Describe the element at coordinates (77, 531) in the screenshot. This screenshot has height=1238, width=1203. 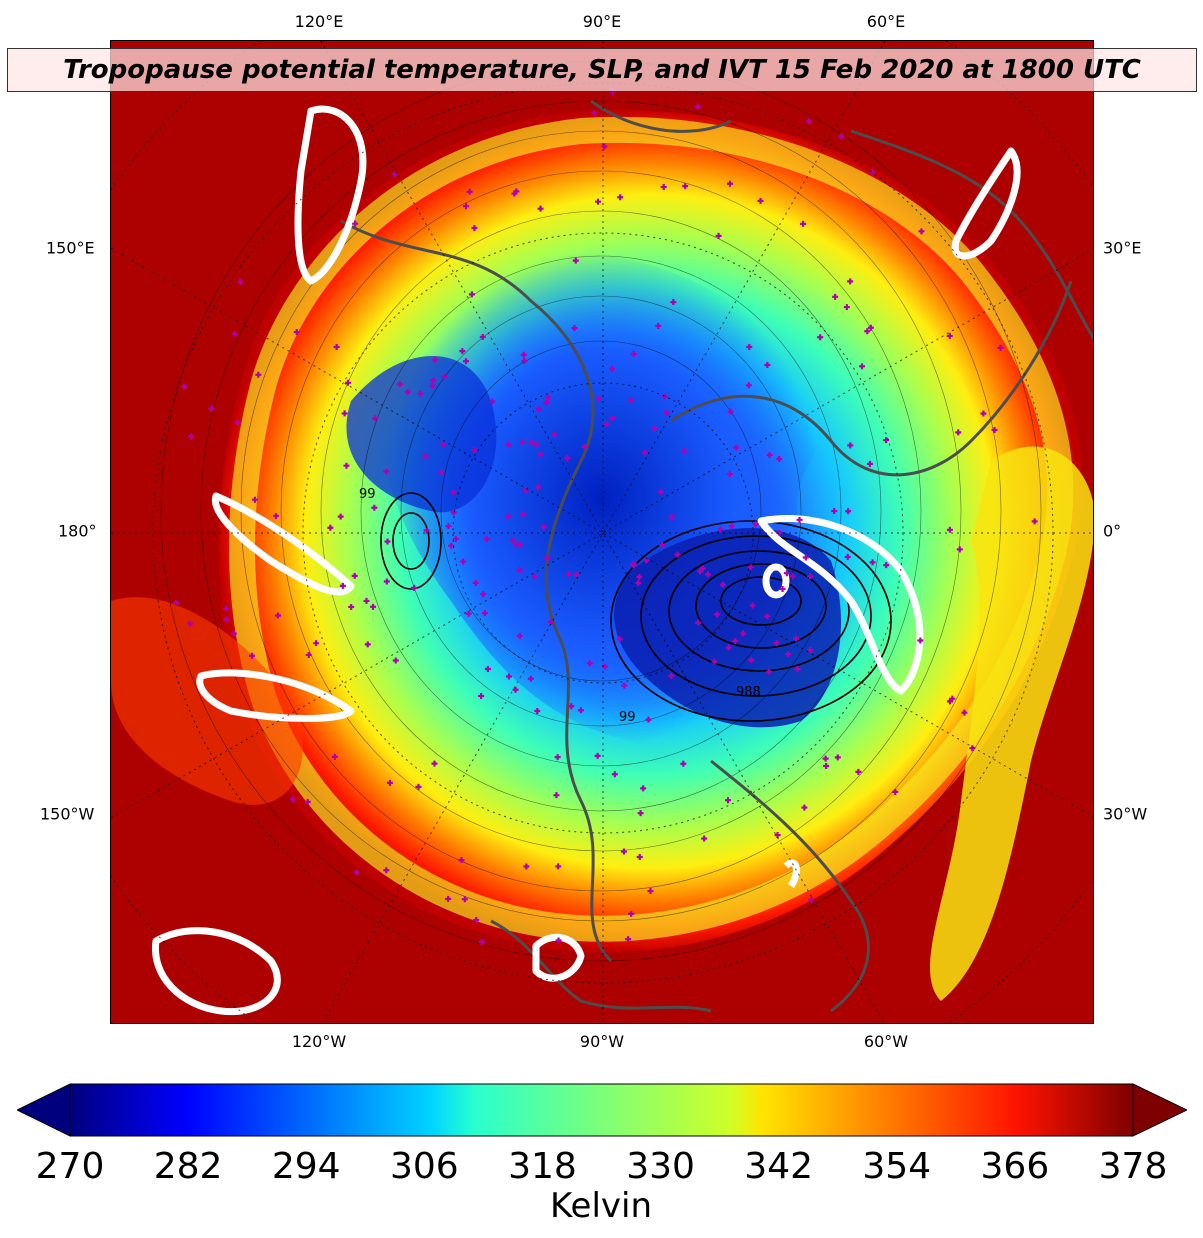
I see `lon-label-left-180: 180°` at that location.